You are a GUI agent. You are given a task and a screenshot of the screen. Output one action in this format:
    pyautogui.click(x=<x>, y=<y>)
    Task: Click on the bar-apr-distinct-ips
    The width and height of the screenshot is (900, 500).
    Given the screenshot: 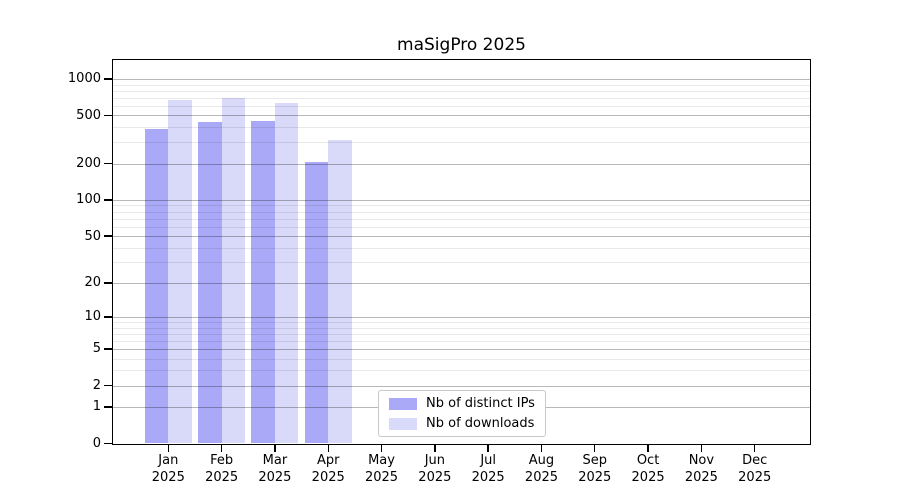 What is the action you would take?
    pyautogui.click(x=316, y=303)
    